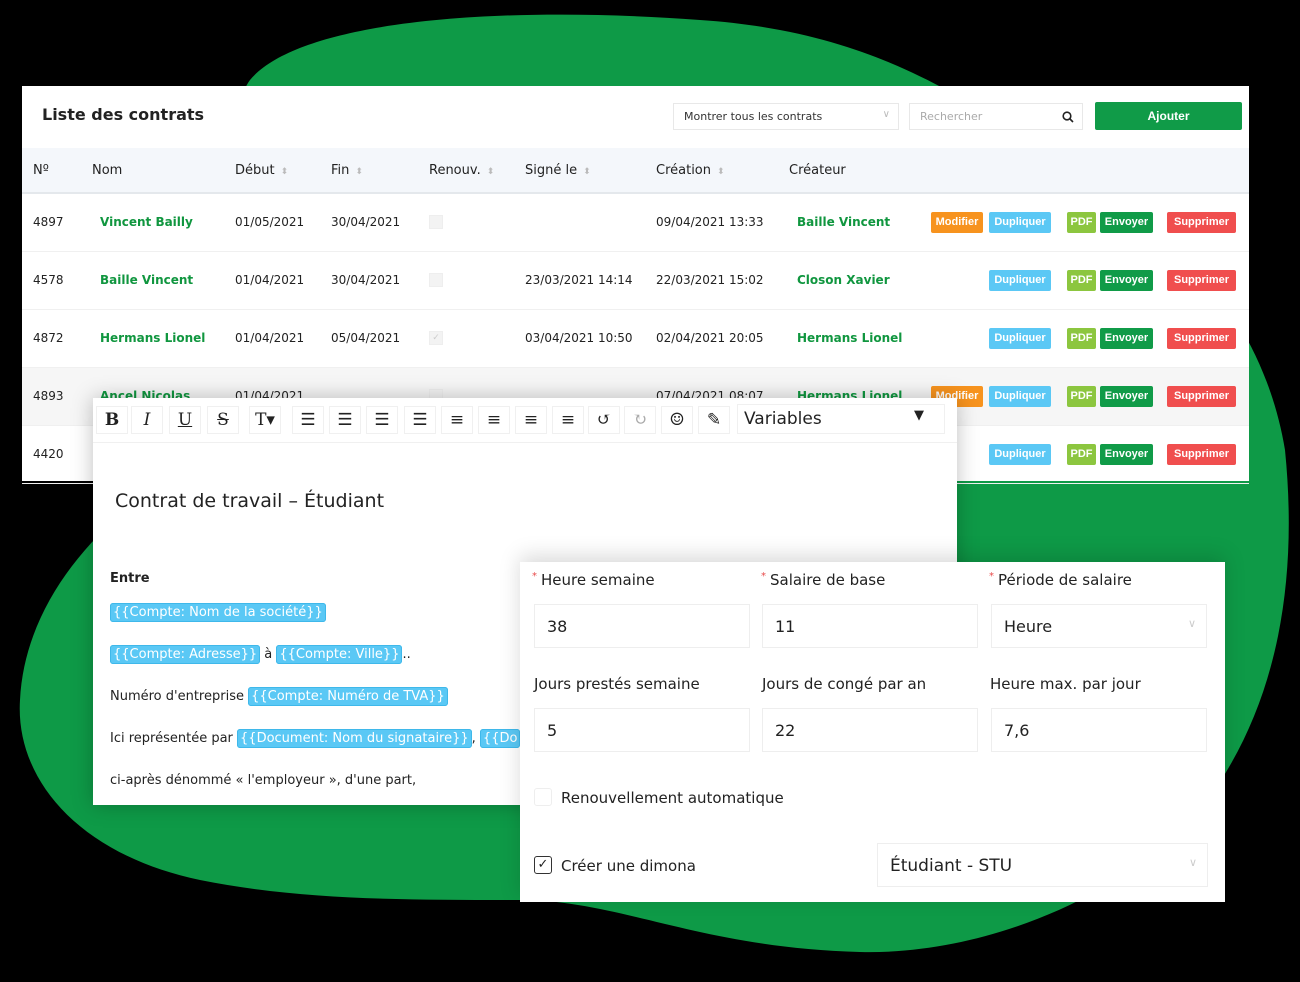 The image size is (1300, 982). What do you see at coordinates (642, 626) in the screenshot?
I see `hours-week-input: 38` at bounding box center [642, 626].